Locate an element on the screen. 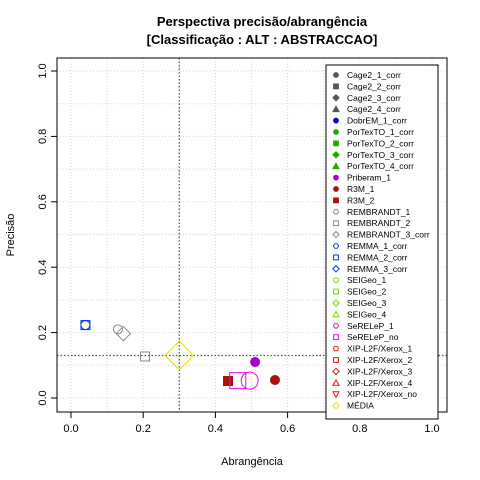  data-points is located at coordinates (180, 355).